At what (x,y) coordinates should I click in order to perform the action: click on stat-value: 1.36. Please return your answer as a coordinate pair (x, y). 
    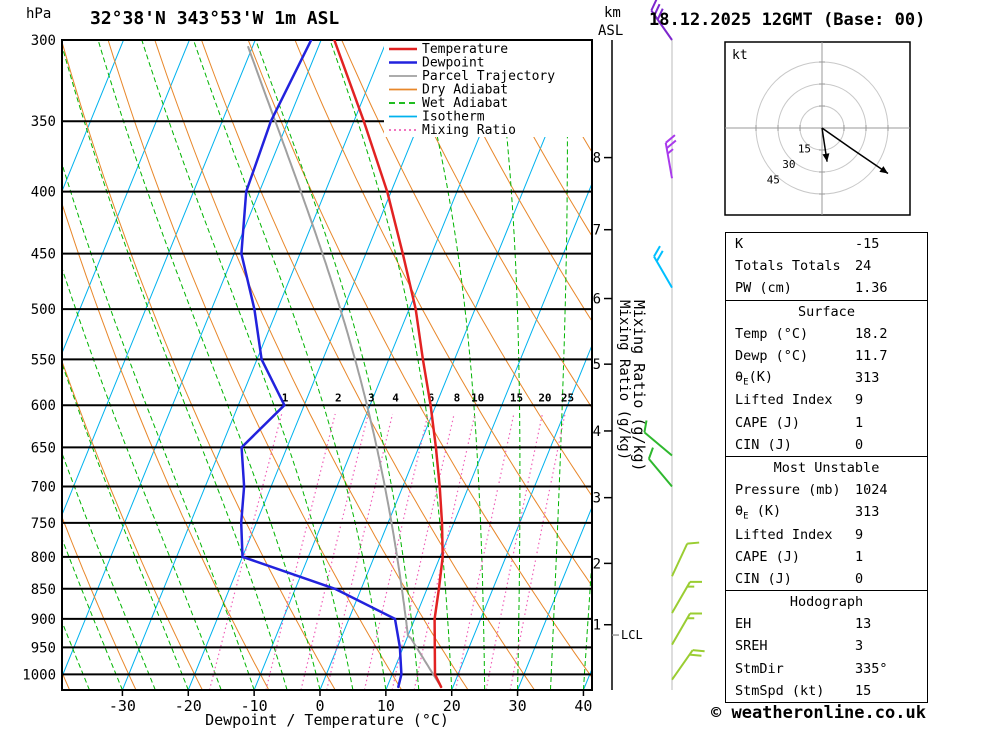
    Looking at the image, I should click on (871, 288).